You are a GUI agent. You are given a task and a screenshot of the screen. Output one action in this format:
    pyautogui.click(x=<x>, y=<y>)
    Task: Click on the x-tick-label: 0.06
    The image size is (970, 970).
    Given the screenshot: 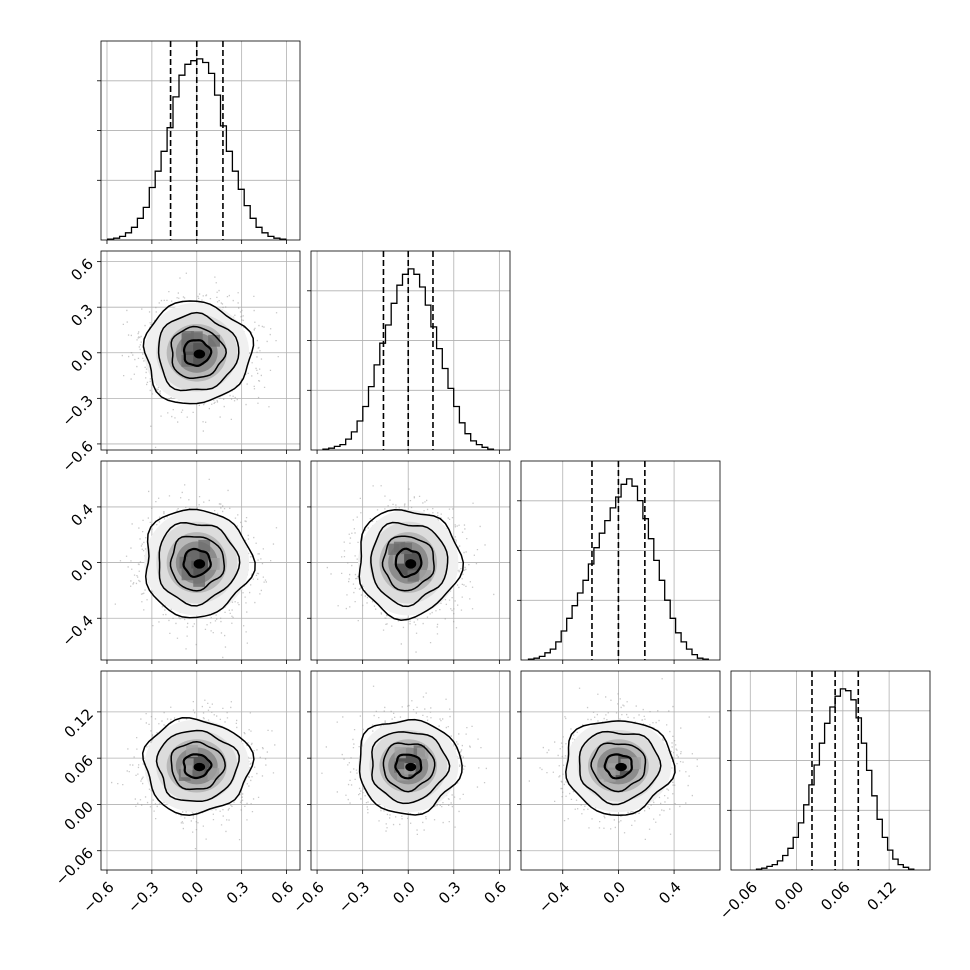 What is the action you would take?
    pyautogui.click(x=835, y=896)
    